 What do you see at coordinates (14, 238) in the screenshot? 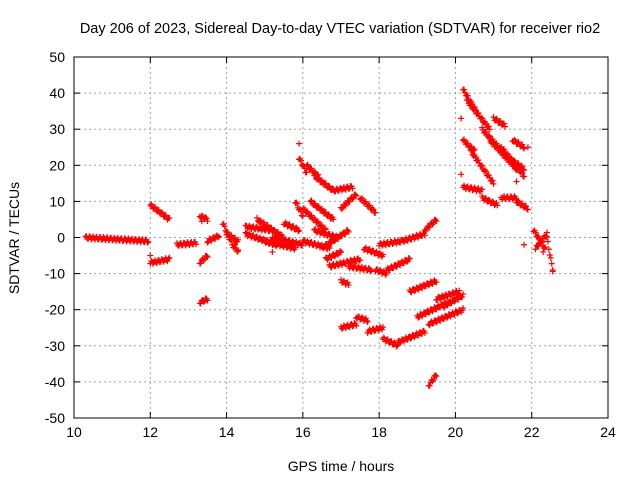
I see `y-axis-label: SDTVAR / TECUs` at bounding box center [14, 238].